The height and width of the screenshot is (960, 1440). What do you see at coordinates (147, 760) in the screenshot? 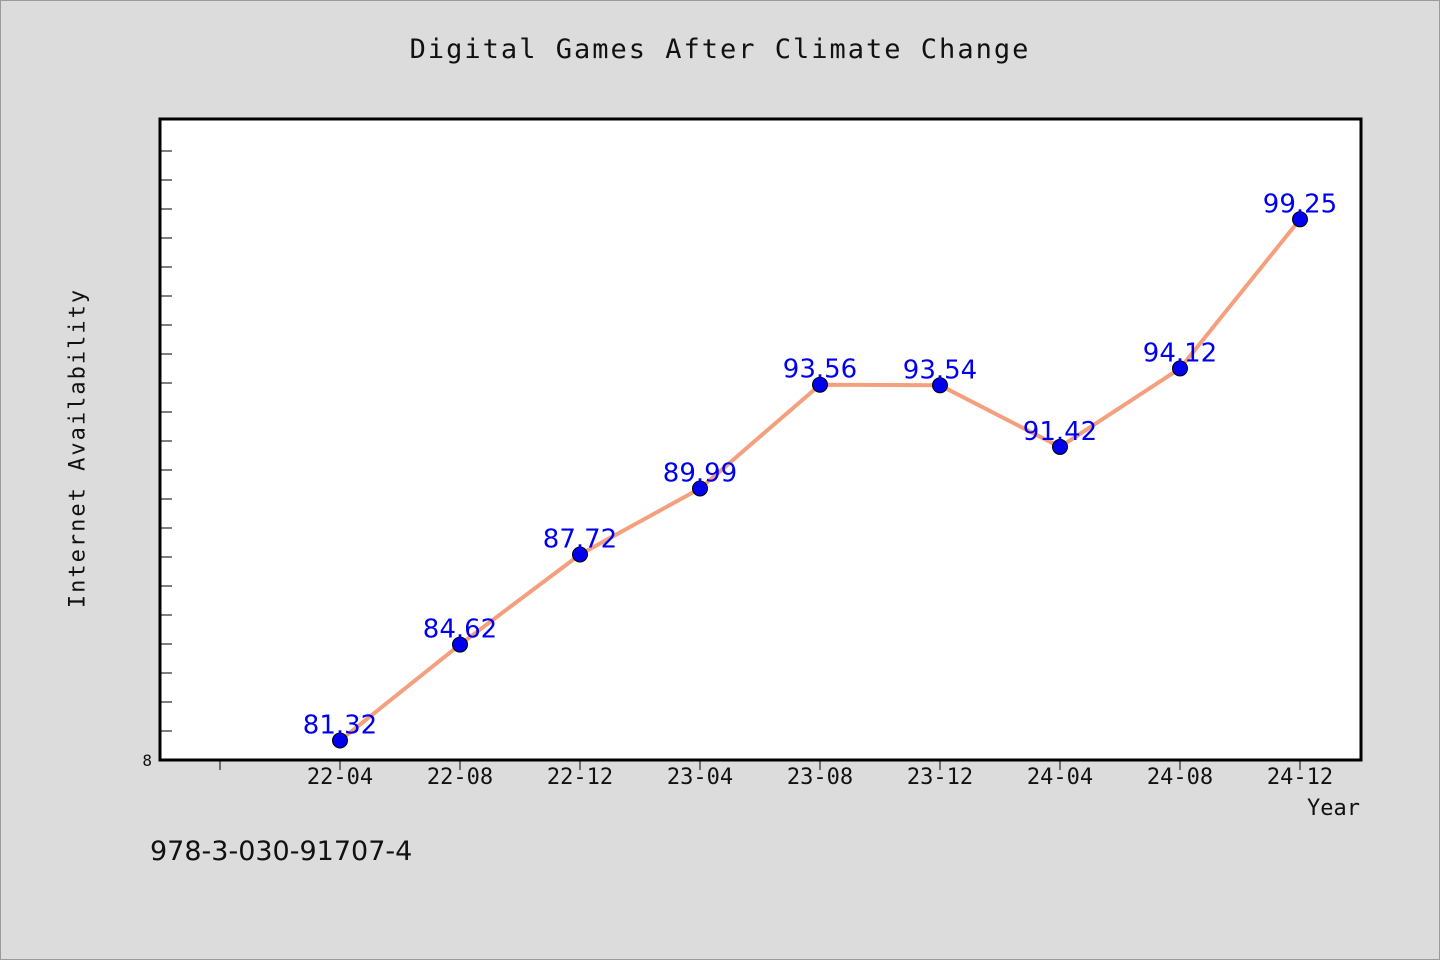
I see `y-tick-label: 8` at bounding box center [147, 760].